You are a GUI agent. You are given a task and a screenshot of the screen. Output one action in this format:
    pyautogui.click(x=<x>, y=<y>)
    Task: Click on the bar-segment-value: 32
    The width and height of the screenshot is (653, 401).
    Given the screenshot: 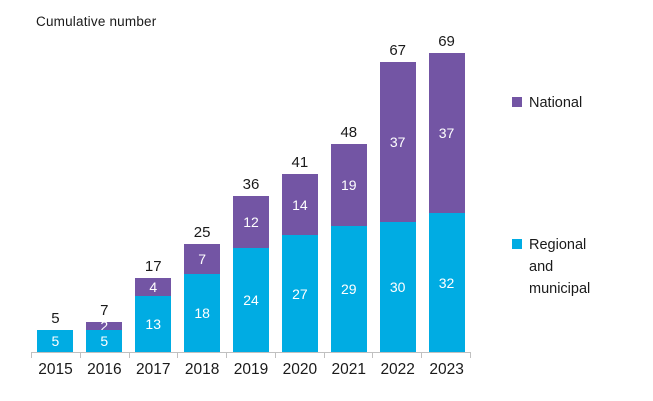 What is the action you would take?
    pyautogui.click(x=446, y=282)
    